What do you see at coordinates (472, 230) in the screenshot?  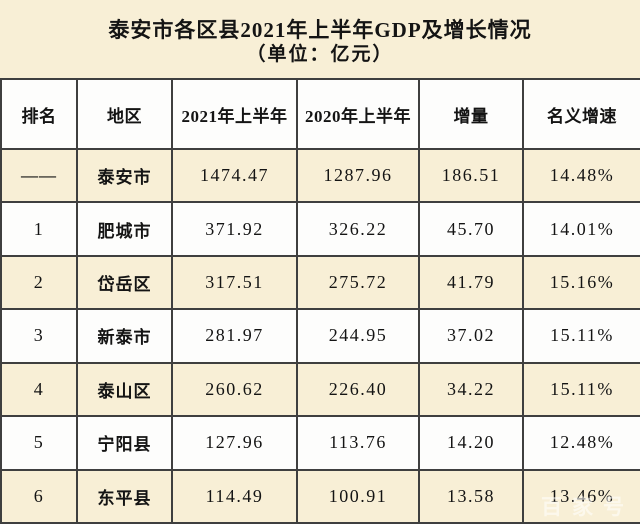 I see `cell-increase: 45.70` at bounding box center [472, 230].